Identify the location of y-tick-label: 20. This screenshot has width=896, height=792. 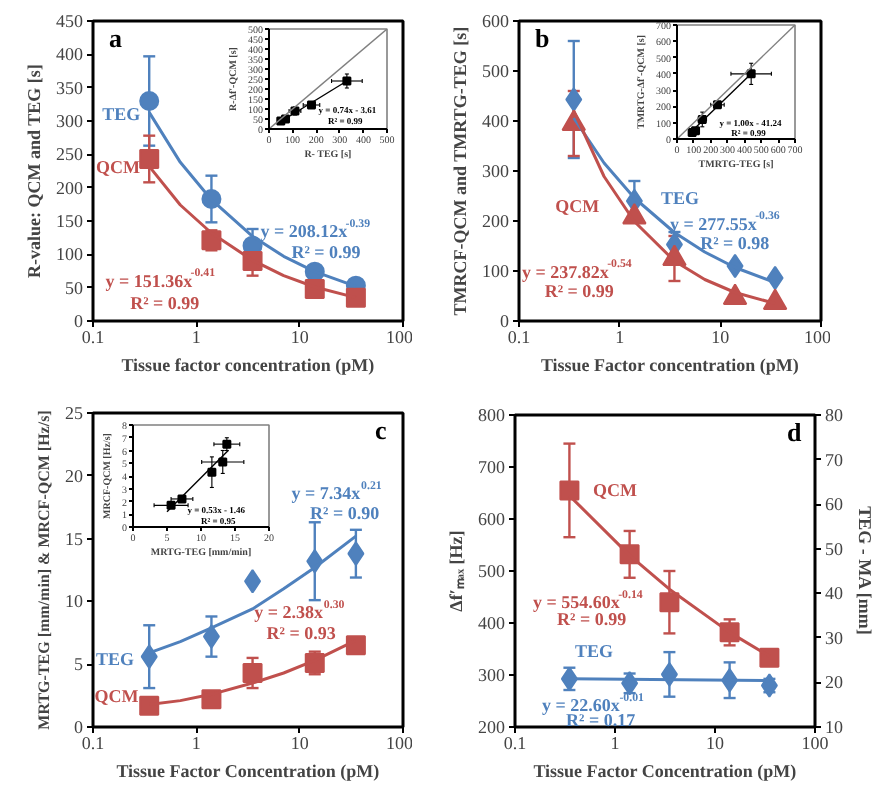
(74, 475).